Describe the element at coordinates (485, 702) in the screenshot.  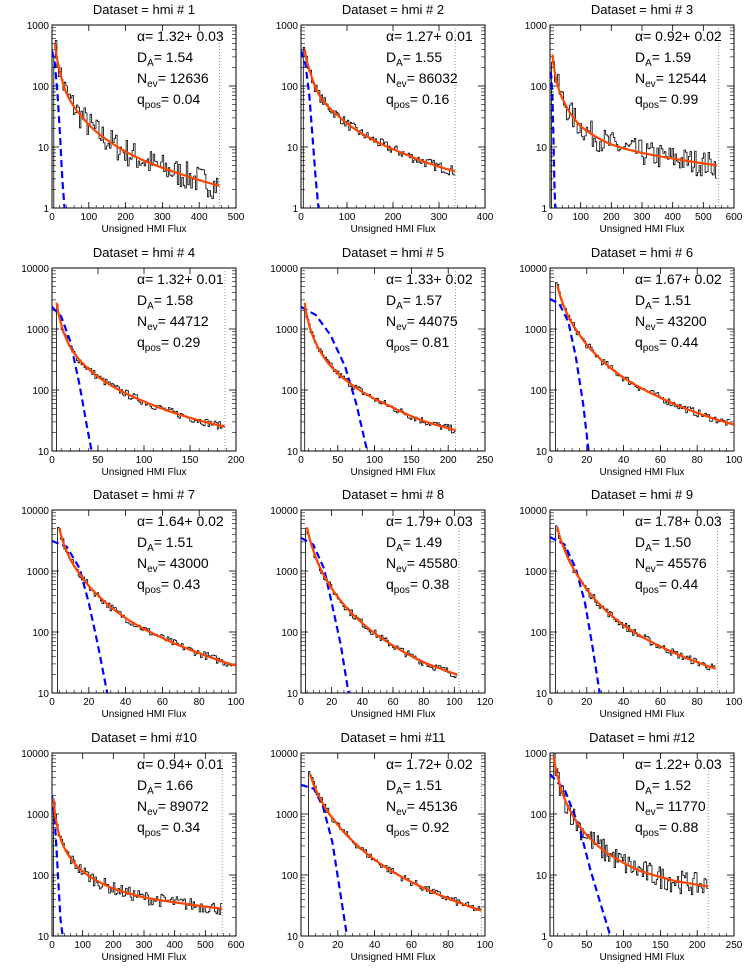
I see `x-tick-label: 120` at that location.